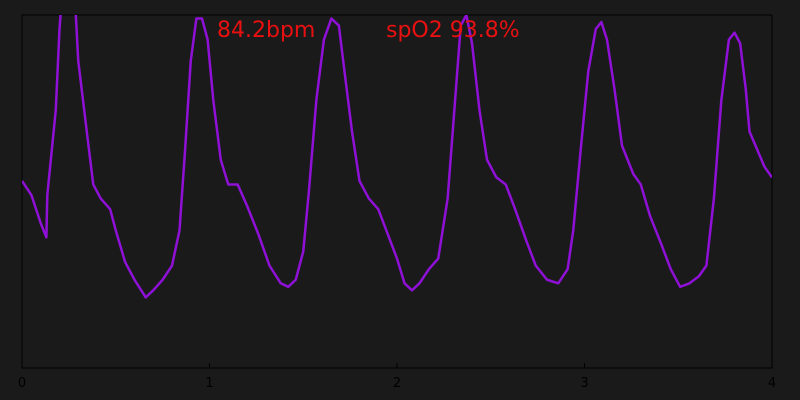 The width and height of the screenshot is (800, 400). I want to click on x-tick-label: 2, so click(397, 383).